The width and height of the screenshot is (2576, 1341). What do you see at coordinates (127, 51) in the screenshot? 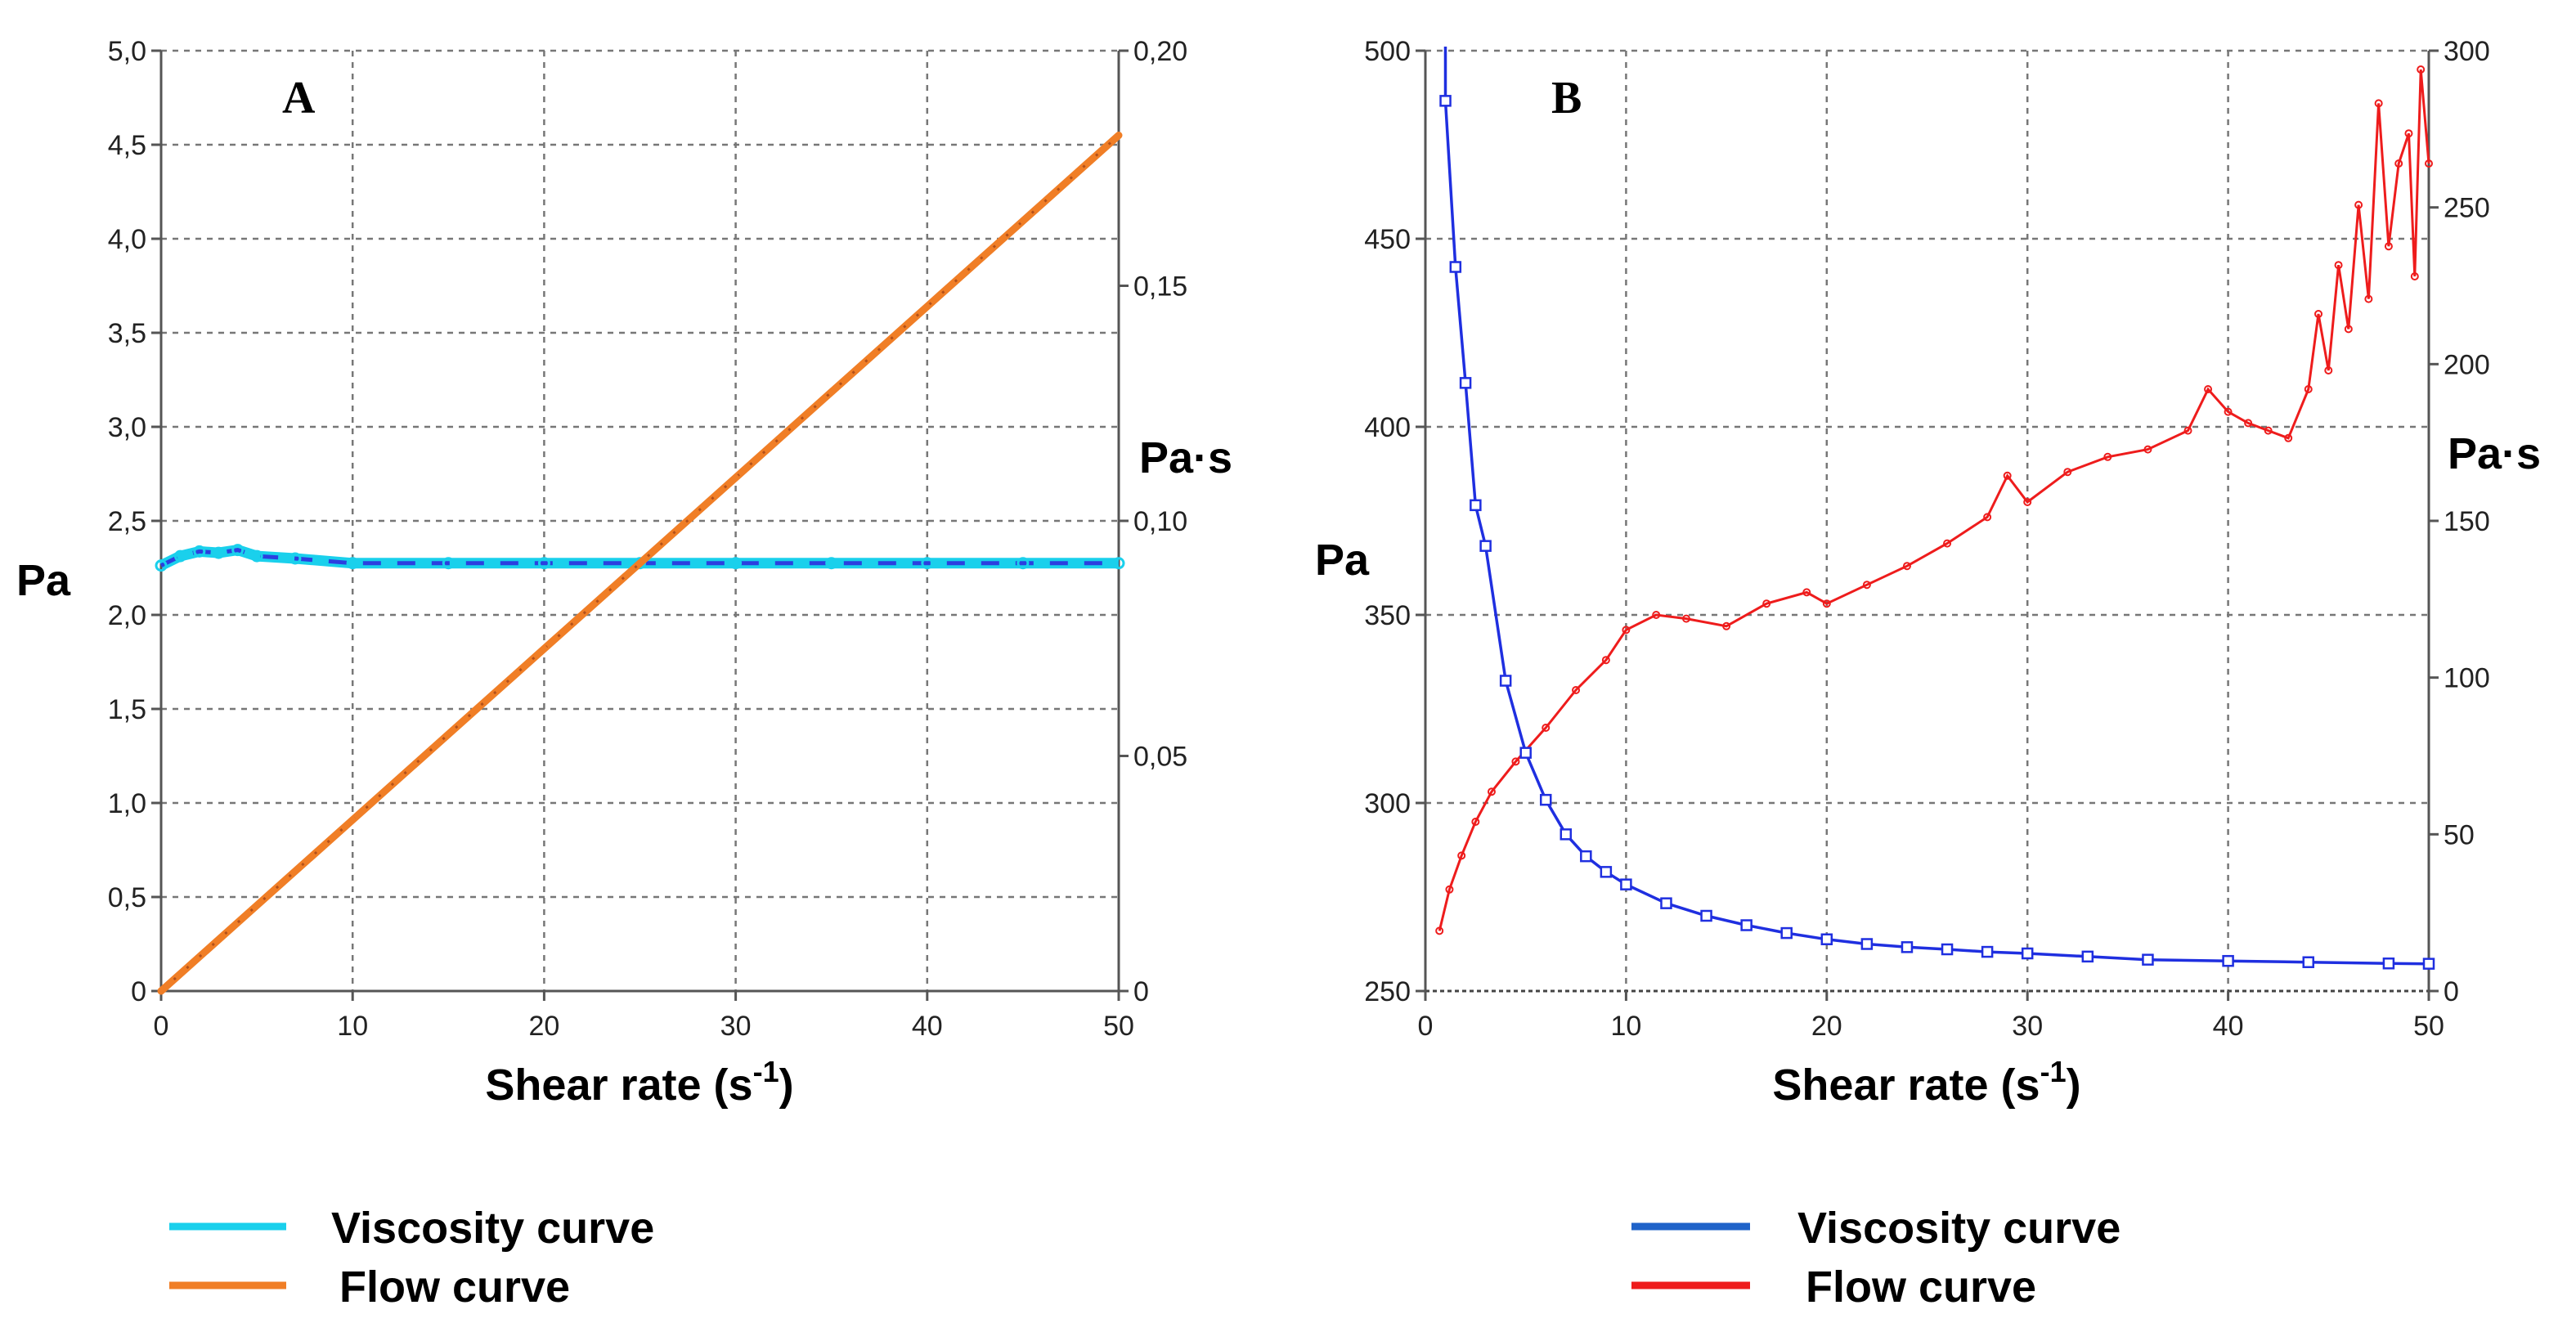
I see `y-left-tick-label: 5,0` at bounding box center [127, 51].